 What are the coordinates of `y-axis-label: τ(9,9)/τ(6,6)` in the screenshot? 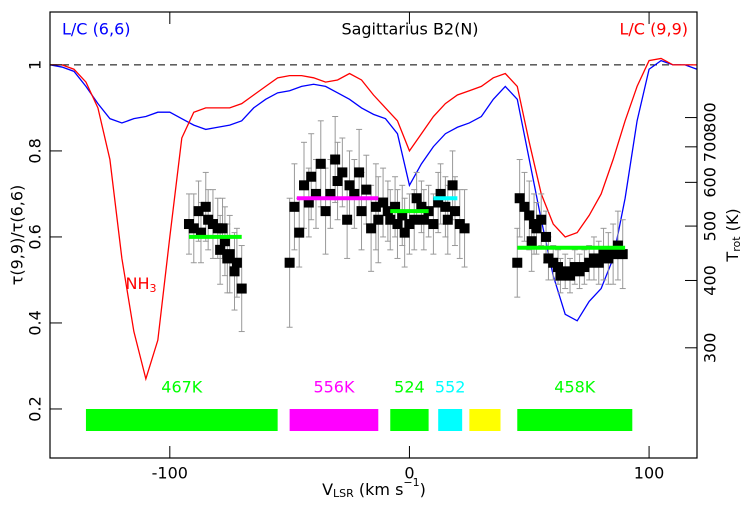 It's located at (17, 235).